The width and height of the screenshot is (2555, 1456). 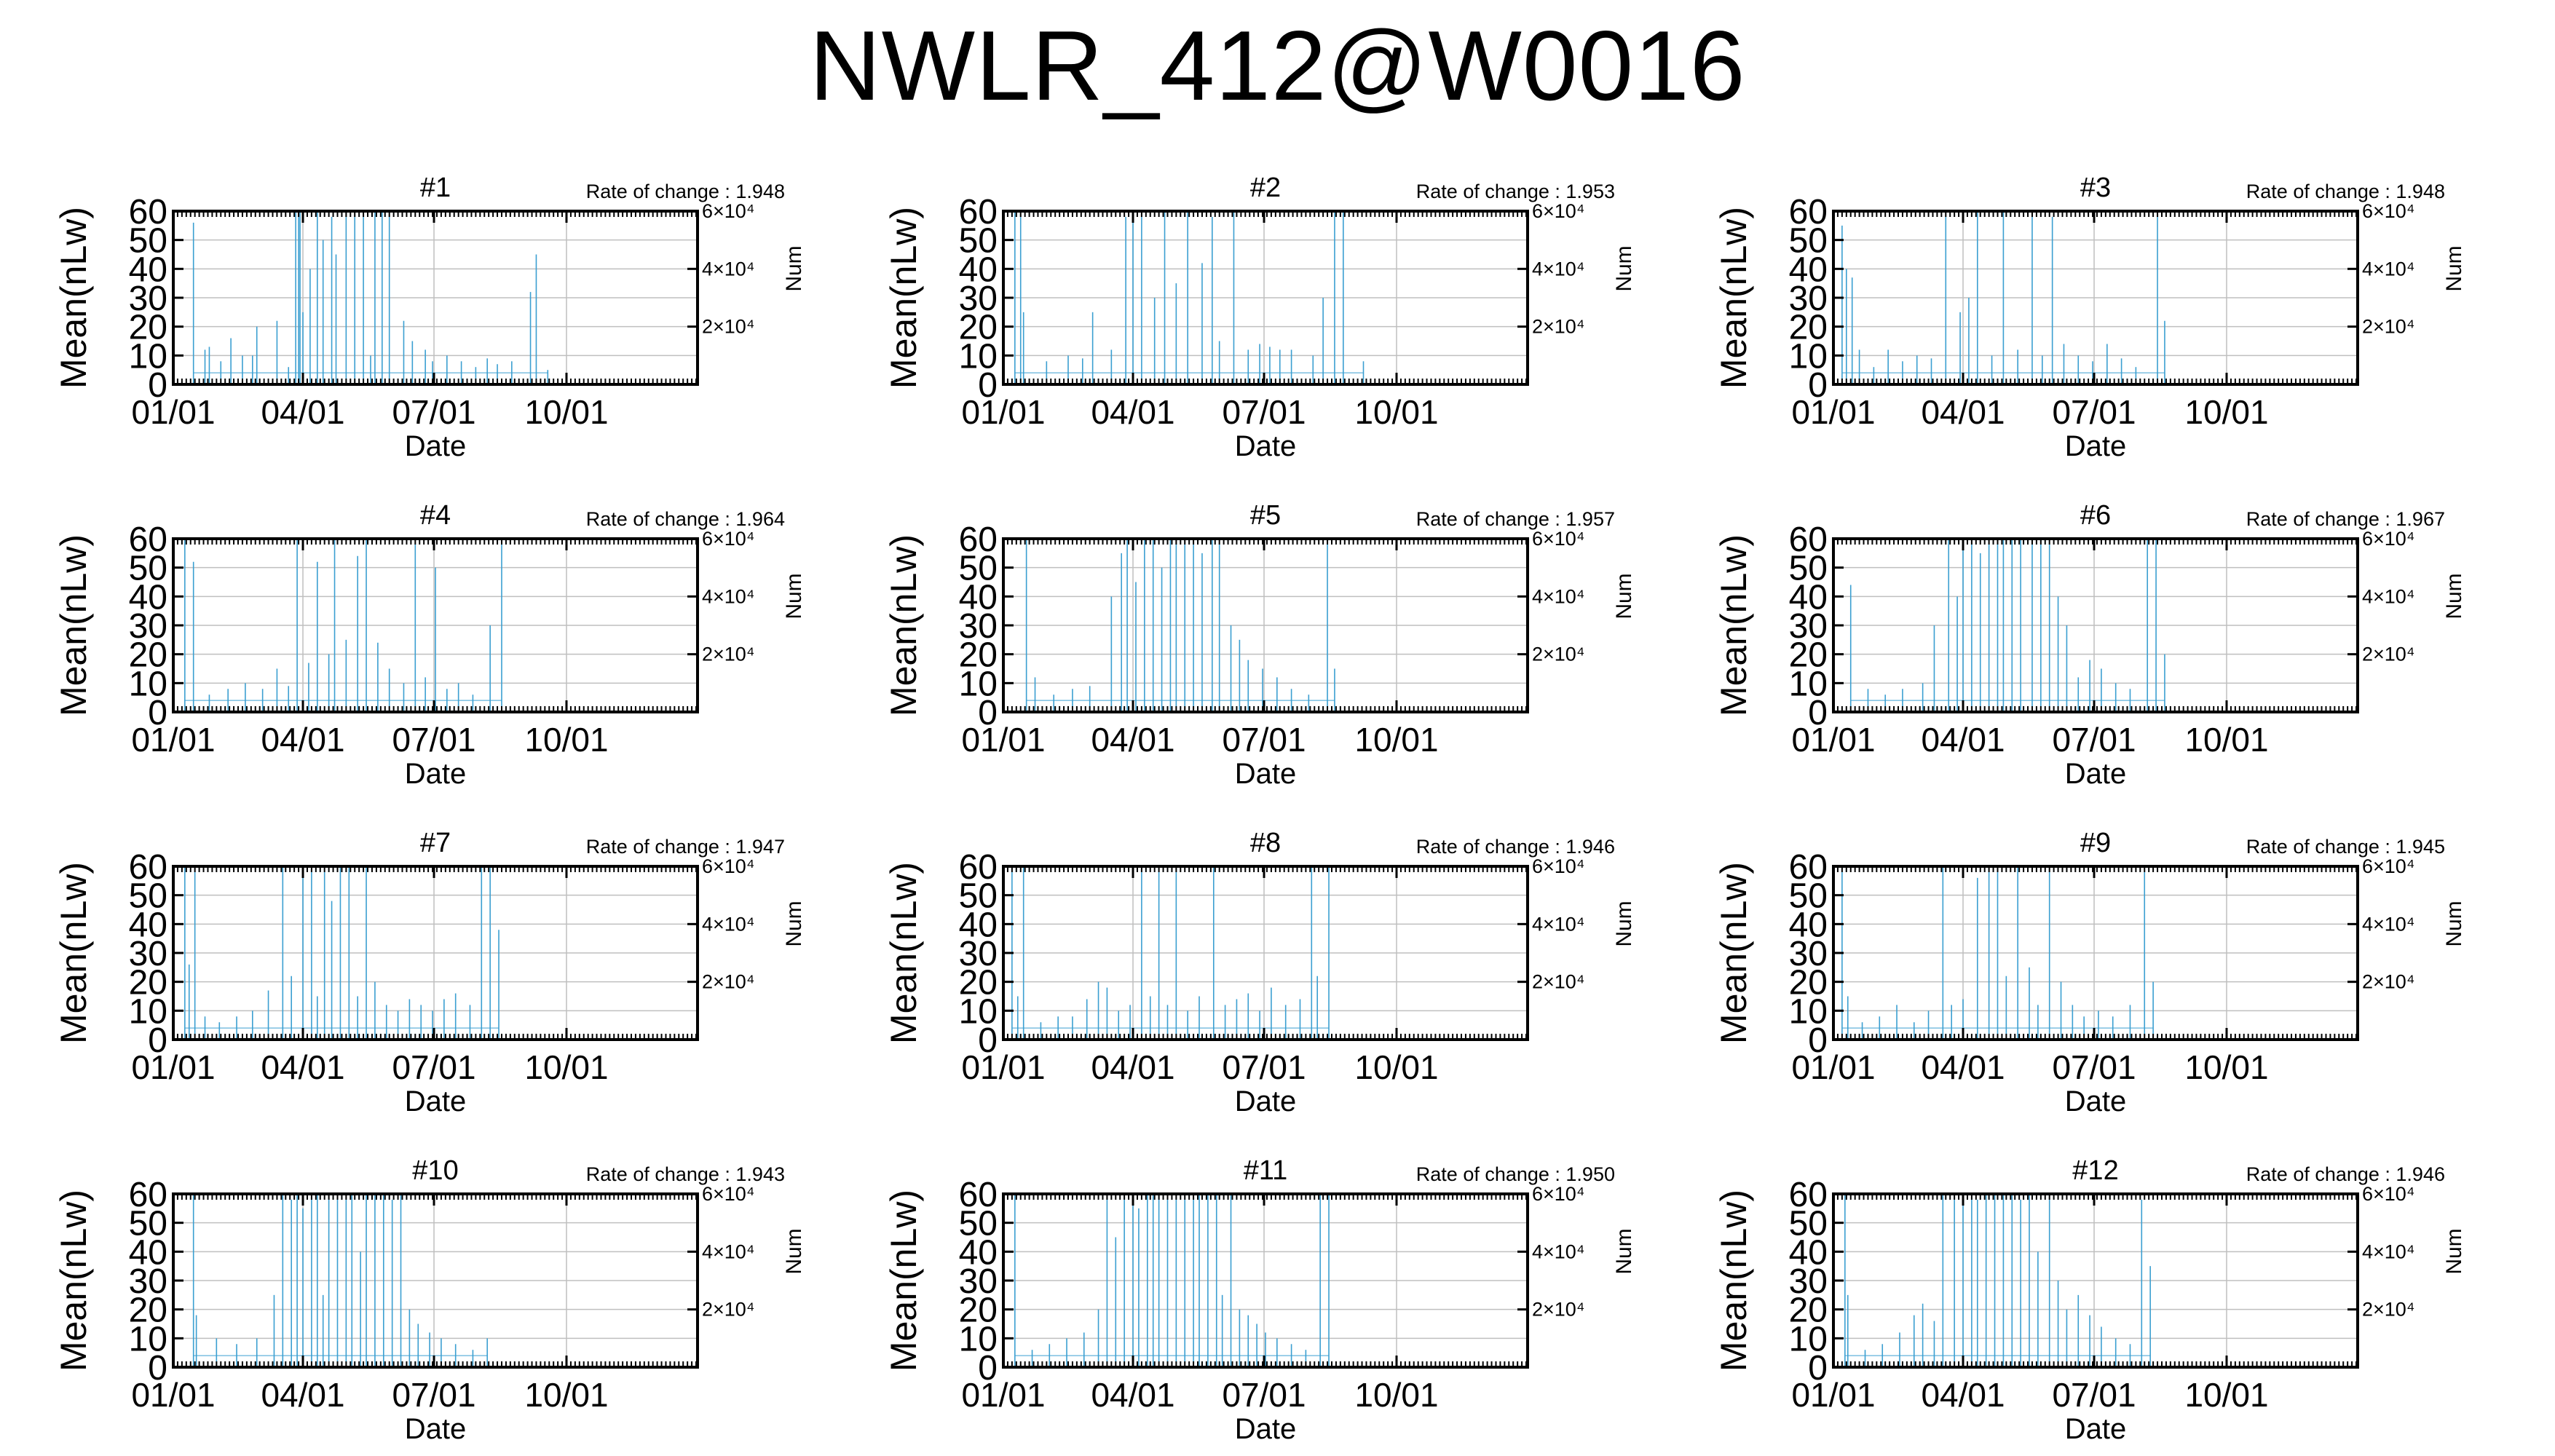 What do you see at coordinates (1277, 65) in the screenshot?
I see `figure-title: NWLR_412@W0016` at bounding box center [1277, 65].